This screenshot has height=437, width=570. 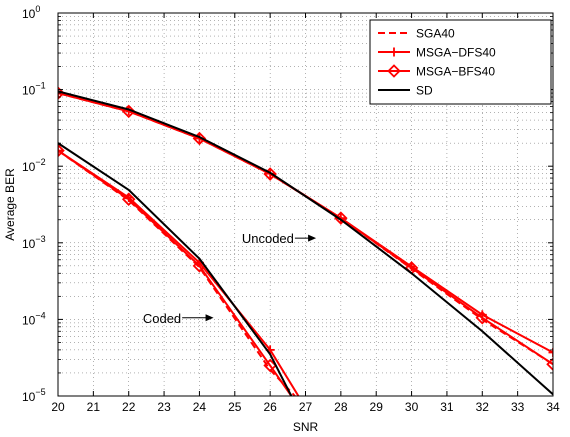 What do you see at coordinates (553, 407) in the screenshot?
I see `x-tick-label: 34` at bounding box center [553, 407].